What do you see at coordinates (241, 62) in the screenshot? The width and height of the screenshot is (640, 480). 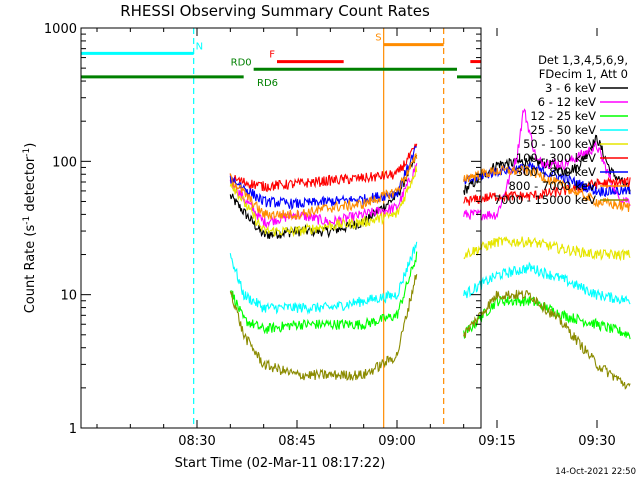 I see `event-bar-label-rd0: RD0` at bounding box center [241, 62].